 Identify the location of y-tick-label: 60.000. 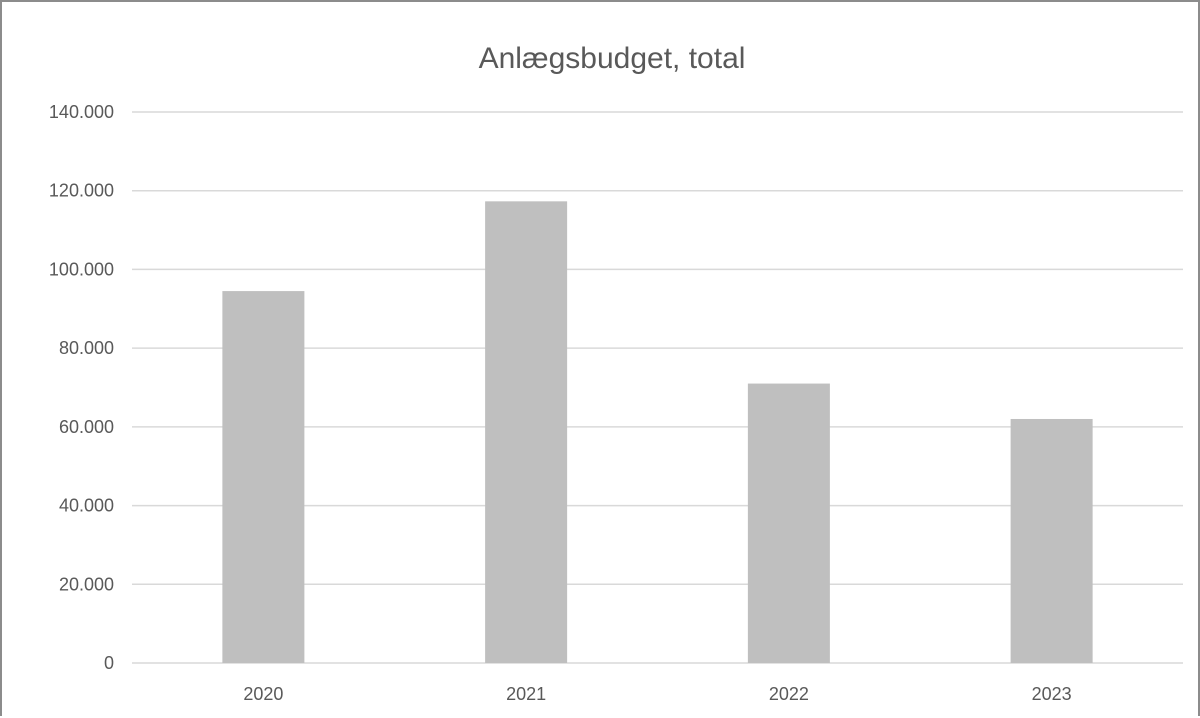
(86, 427).